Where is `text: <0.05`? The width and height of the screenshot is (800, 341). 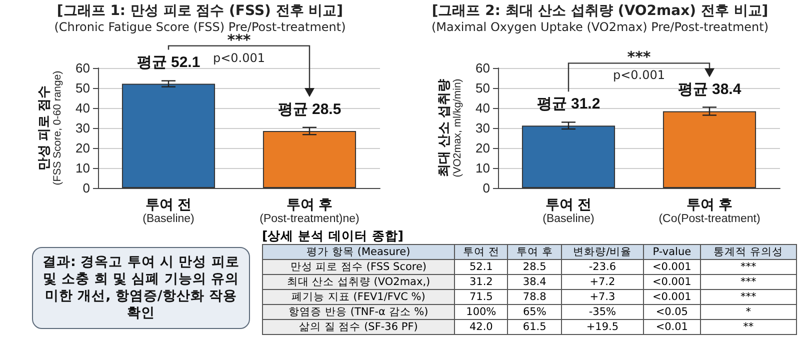
text: <0.05 is located at coordinates (672, 312).